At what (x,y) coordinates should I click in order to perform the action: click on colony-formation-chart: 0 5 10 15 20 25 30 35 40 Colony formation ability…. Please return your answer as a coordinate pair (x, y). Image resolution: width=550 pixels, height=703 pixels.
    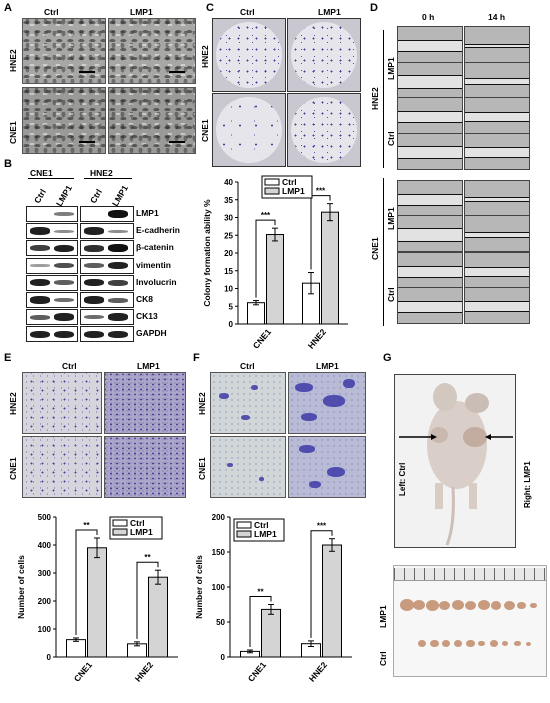
    Looking at the image, I should click on (275, 263).